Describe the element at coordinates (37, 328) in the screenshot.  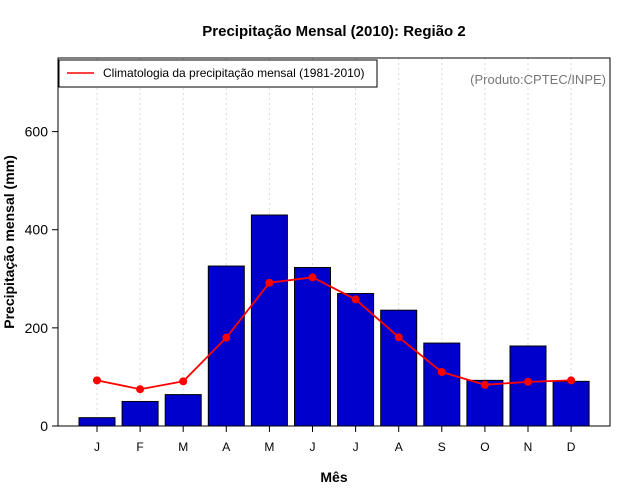
I see `y-tick-label: 200` at that location.